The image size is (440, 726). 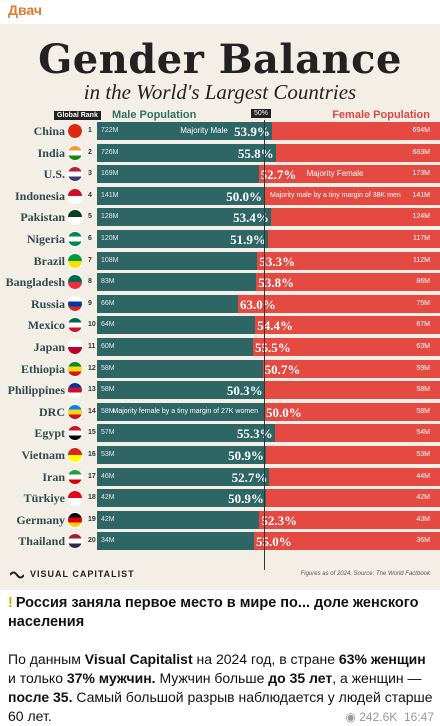 What do you see at coordinates (244, 196) in the screenshot?
I see `percentage-label: 50.0%` at bounding box center [244, 196].